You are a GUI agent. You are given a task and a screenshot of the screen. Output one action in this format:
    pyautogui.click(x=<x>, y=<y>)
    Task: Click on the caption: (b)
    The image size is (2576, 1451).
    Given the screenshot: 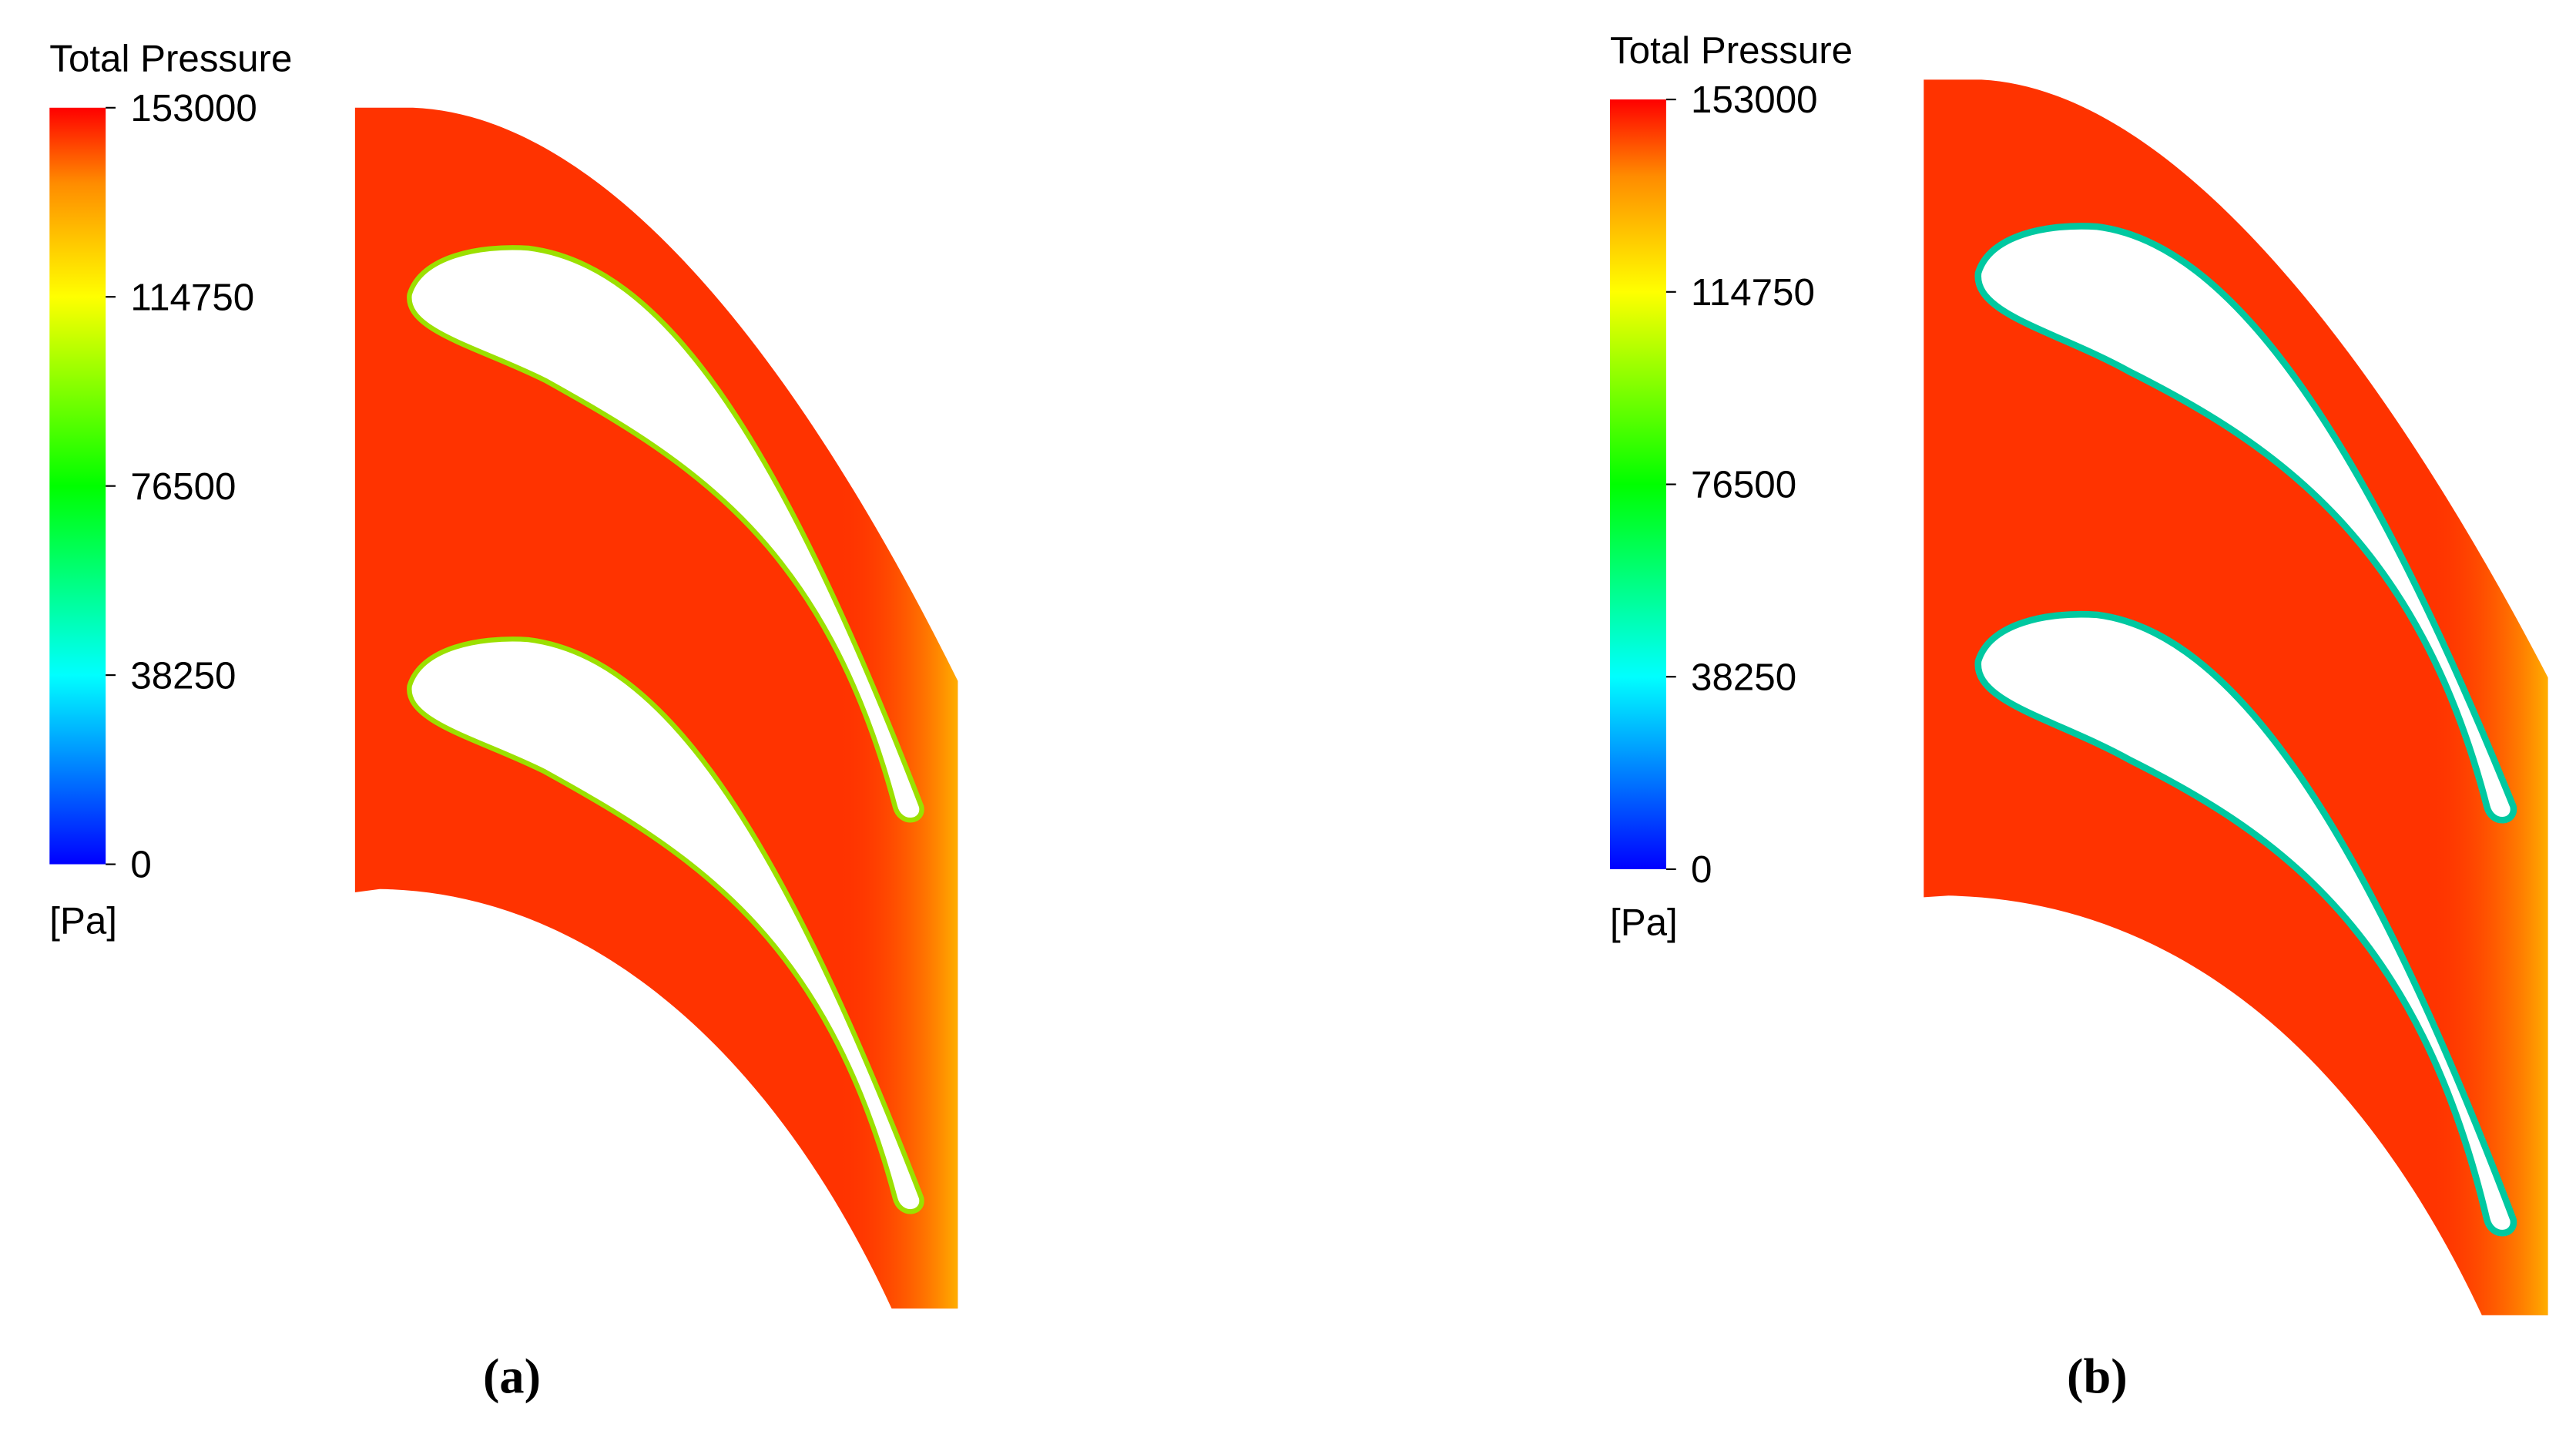 What is the action you would take?
    pyautogui.click(x=2097, y=1376)
    